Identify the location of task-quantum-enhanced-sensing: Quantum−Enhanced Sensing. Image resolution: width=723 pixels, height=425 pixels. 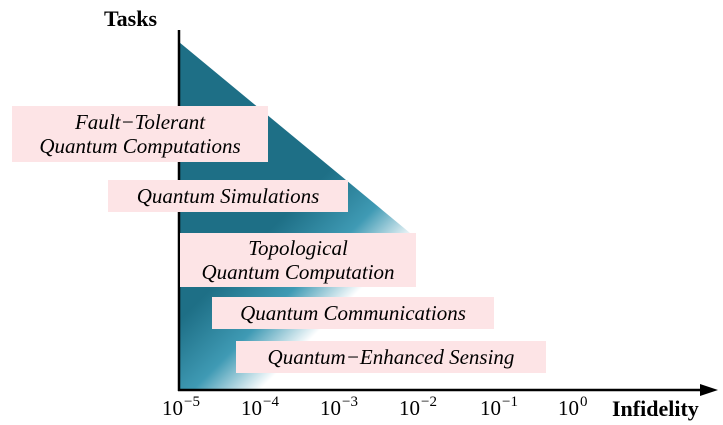
(391, 357).